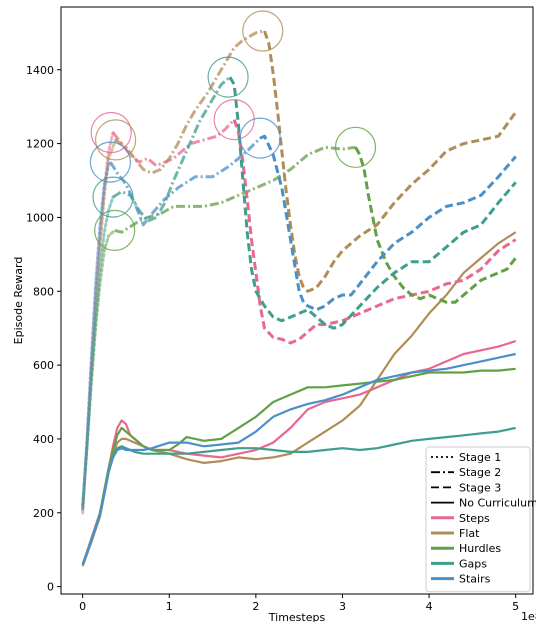 The width and height of the screenshot is (536, 622). I want to click on x-tick-label: 3, so click(342, 606).